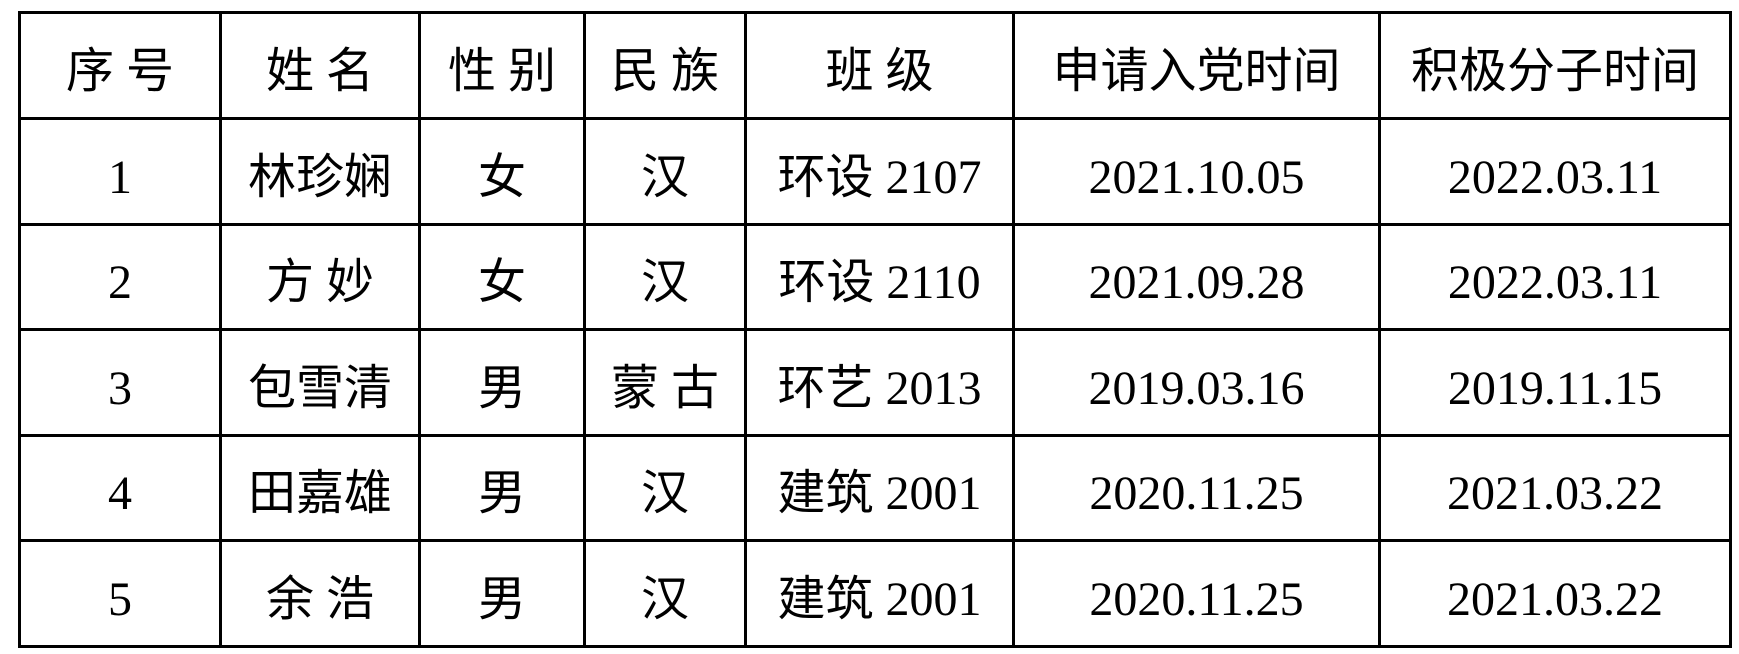 The image size is (1739, 654). What do you see at coordinates (1196, 277) in the screenshot?
I see `cell-apply-time: 2021.09.28` at bounding box center [1196, 277].